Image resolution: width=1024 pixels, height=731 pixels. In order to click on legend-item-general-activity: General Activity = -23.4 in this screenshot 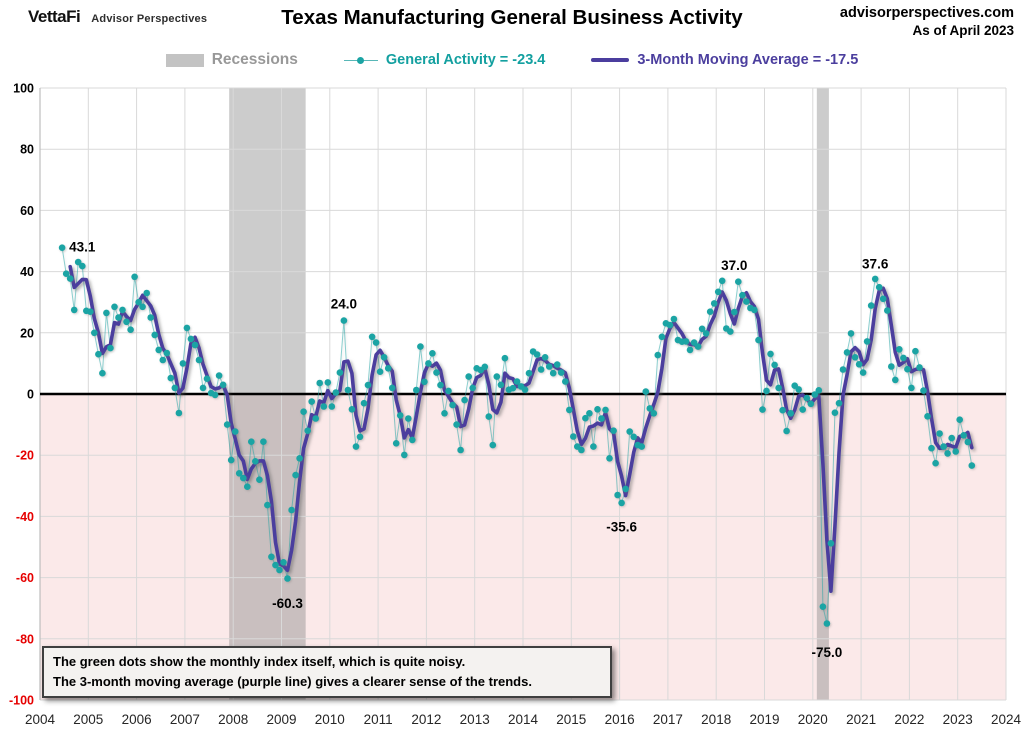, I will do `click(444, 60)`.